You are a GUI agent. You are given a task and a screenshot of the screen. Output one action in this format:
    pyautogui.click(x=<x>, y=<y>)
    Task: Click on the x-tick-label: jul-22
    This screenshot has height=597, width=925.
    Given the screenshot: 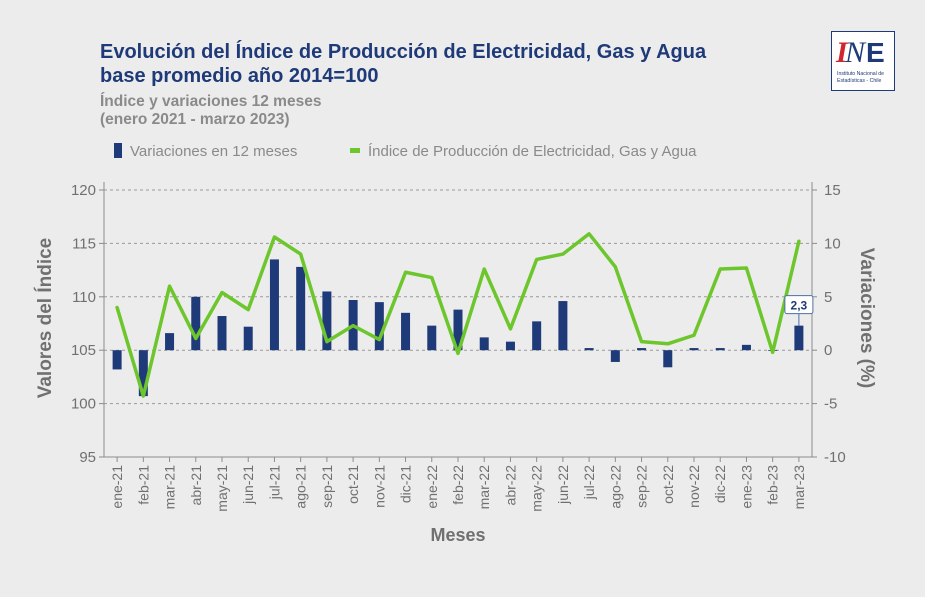 What is the action you would take?
    pyautogui.click(x=589, y=482)
    